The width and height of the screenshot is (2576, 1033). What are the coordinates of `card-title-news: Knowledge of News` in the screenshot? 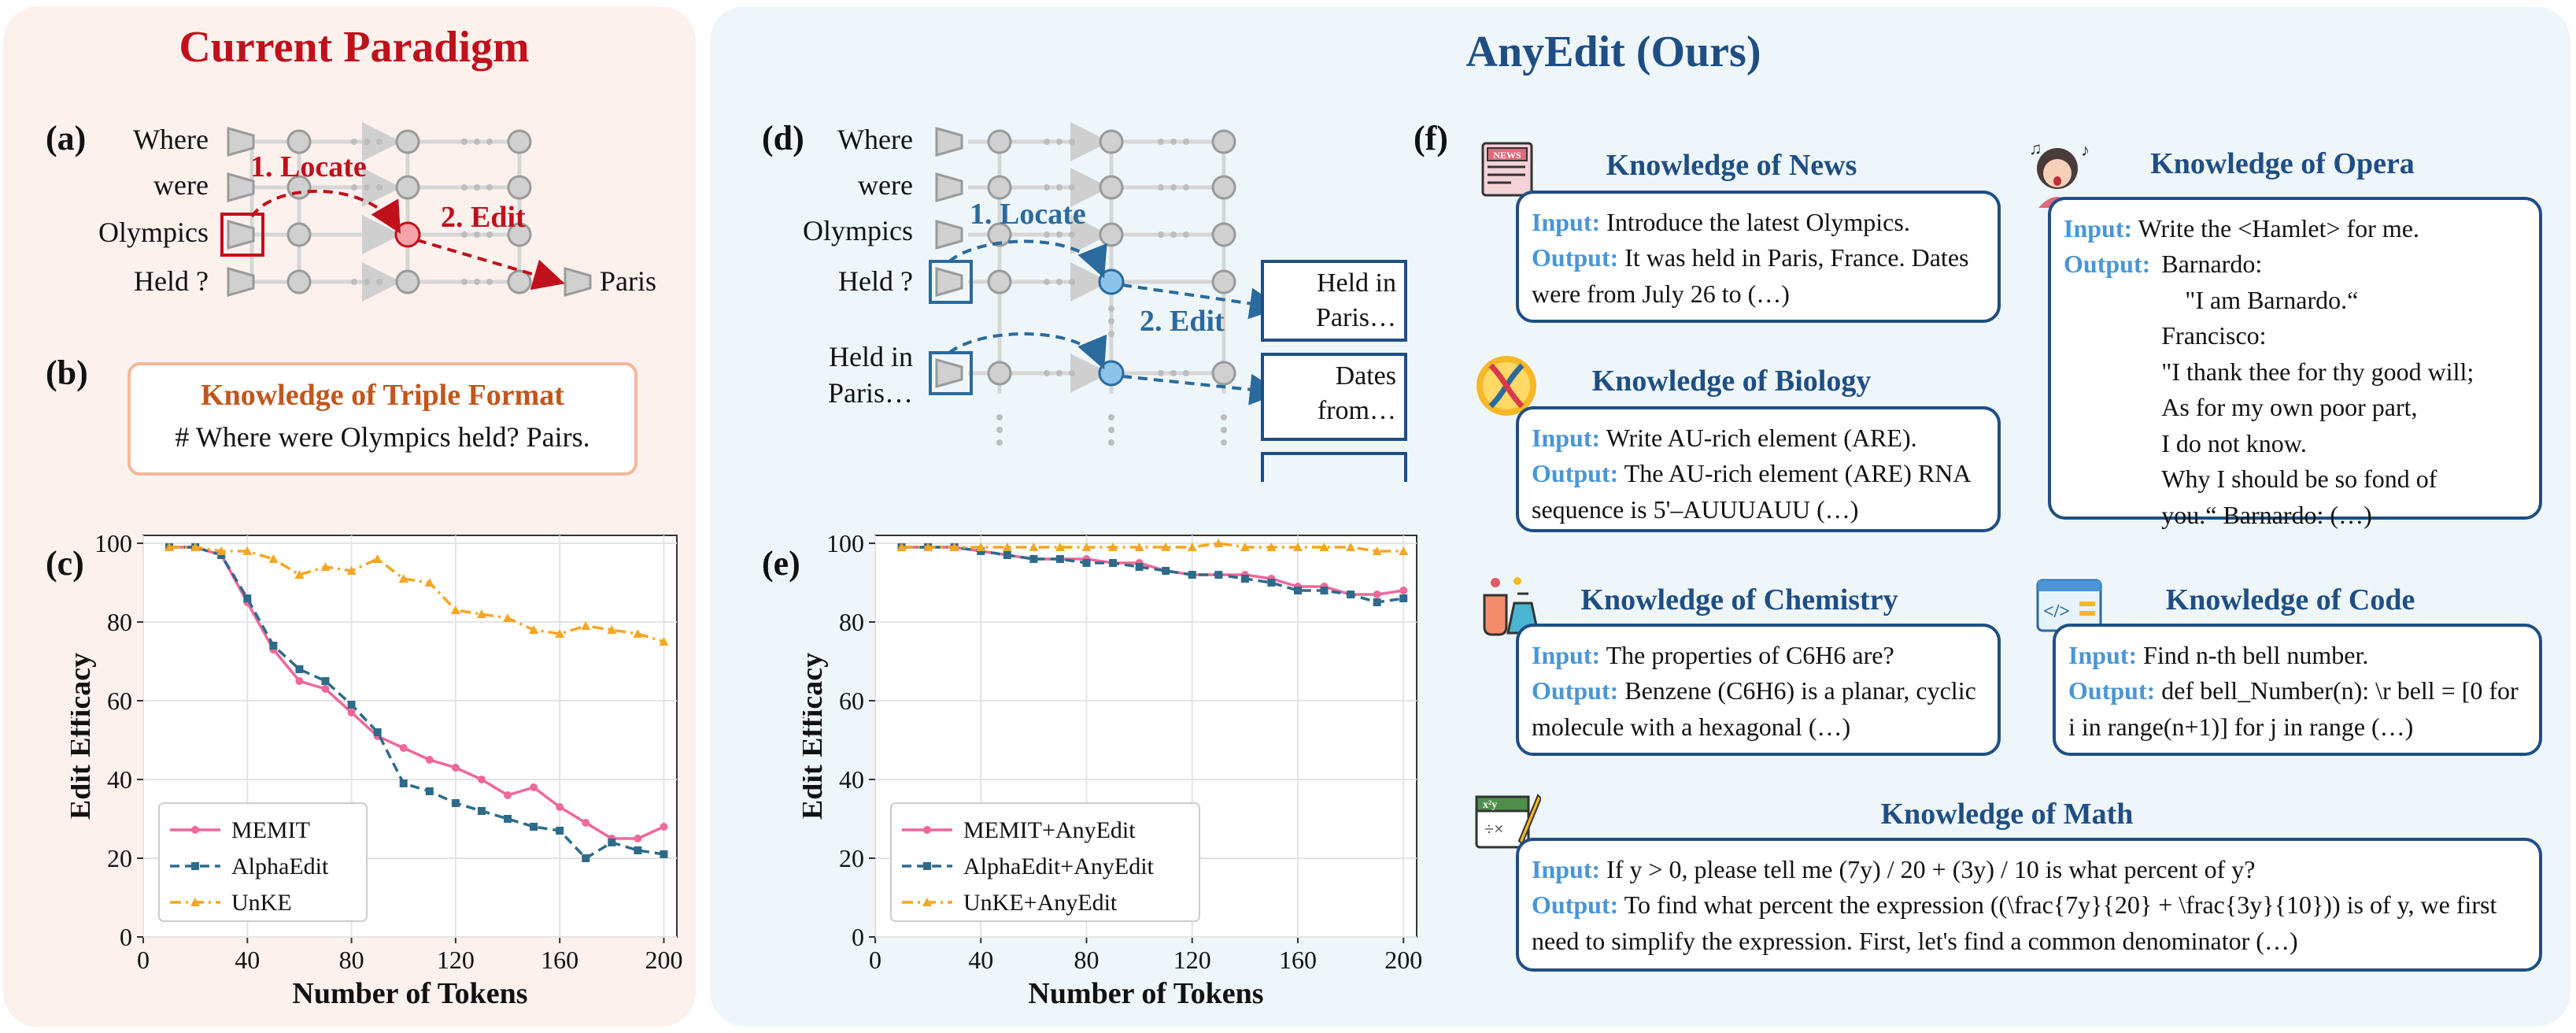 It's located at (1731, 165).